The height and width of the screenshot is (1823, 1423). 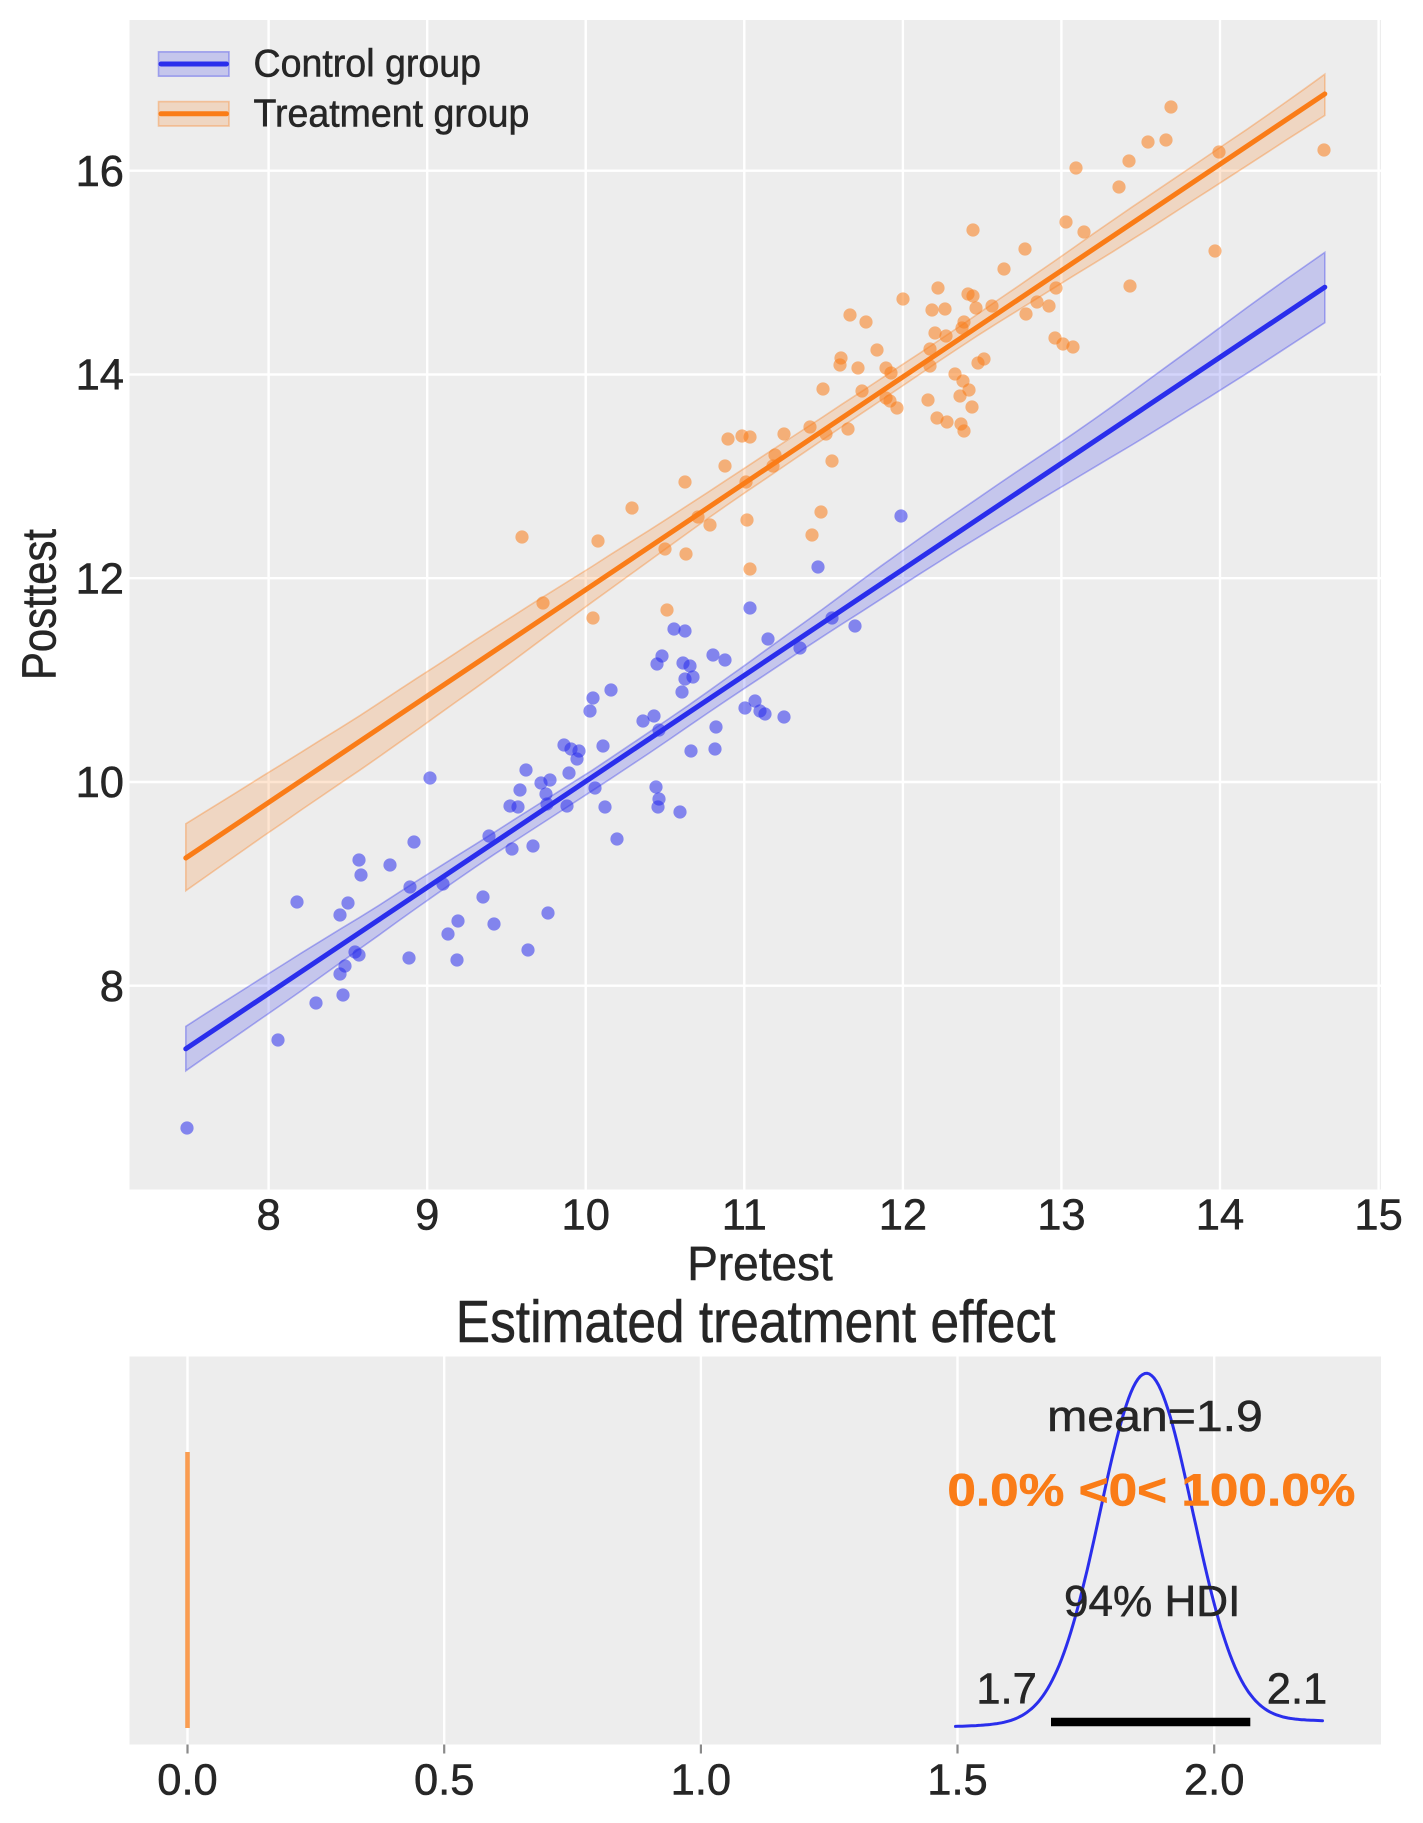 I want to click on svg-text: Treatment group, so click(x=392, y=113).